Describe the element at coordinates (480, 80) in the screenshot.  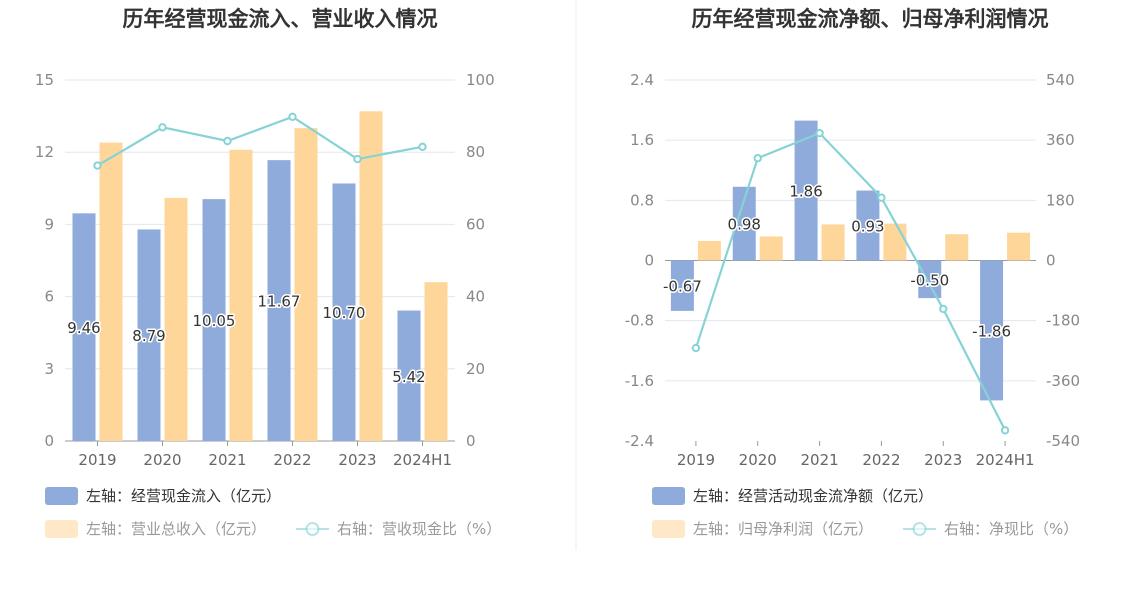
I see `right-axis-tick-label: 100` at that location.